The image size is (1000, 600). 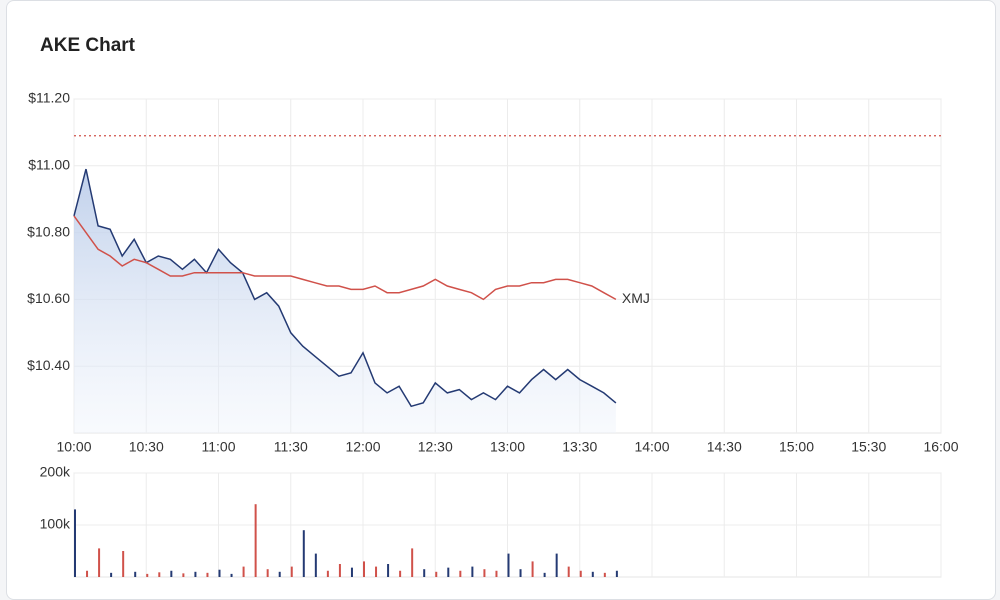 What do you see at coordinates (724, 447) in the screenshot?
I see `x-tick-label: 14:30` at bounding box center [724, 447].